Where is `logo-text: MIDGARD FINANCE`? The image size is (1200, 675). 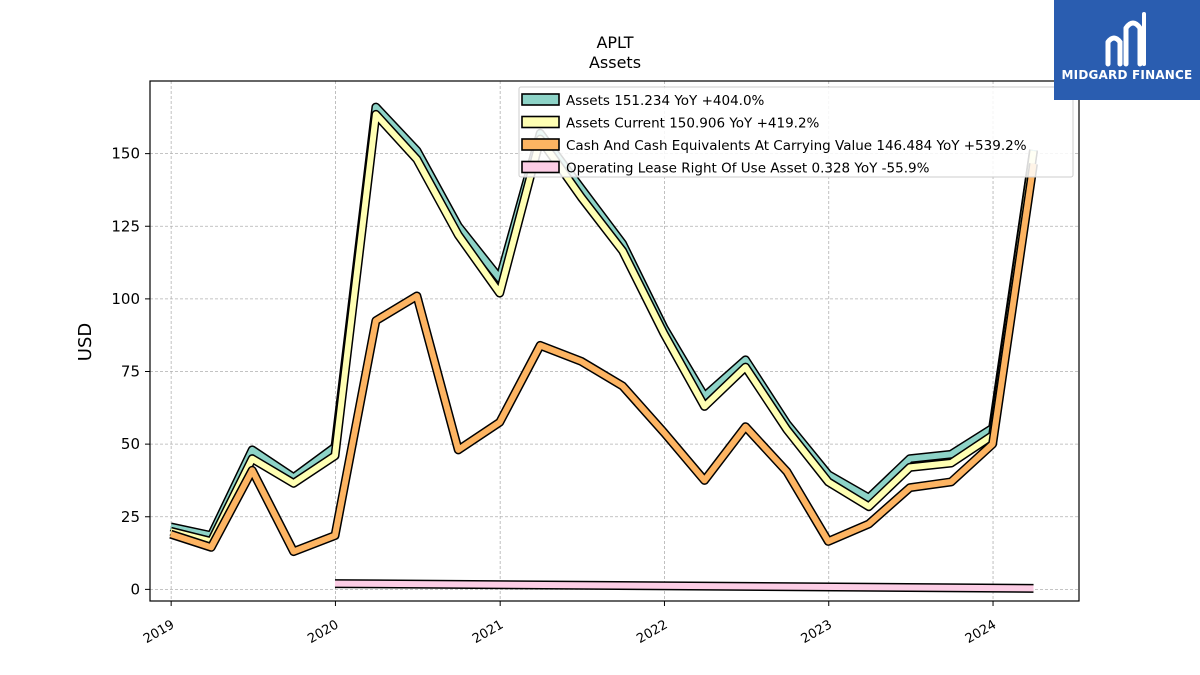
logo-text: MIDGARD FINANCE is located at coordinates (1127, 75).